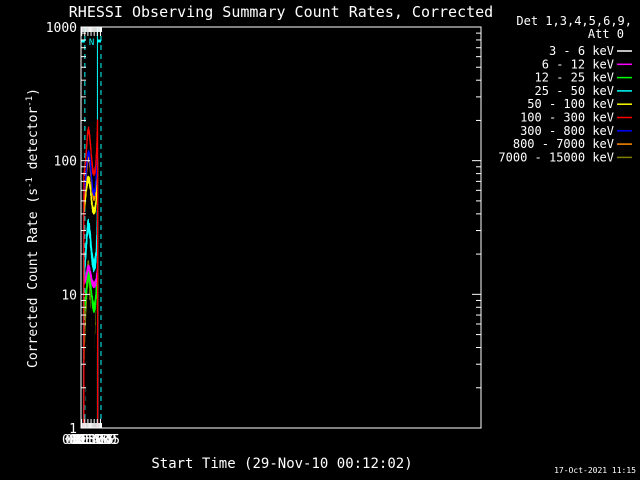 This screenshot has height=480, width=640. I want to click on y-axis-label-sup1: -1, so click(30, 182).